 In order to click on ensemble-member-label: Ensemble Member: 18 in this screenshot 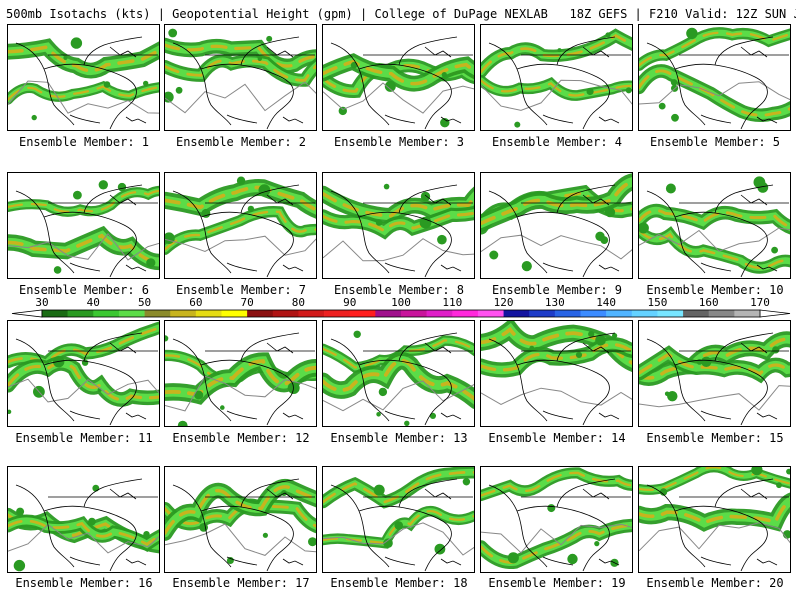, I will do `click(399, 583)`.